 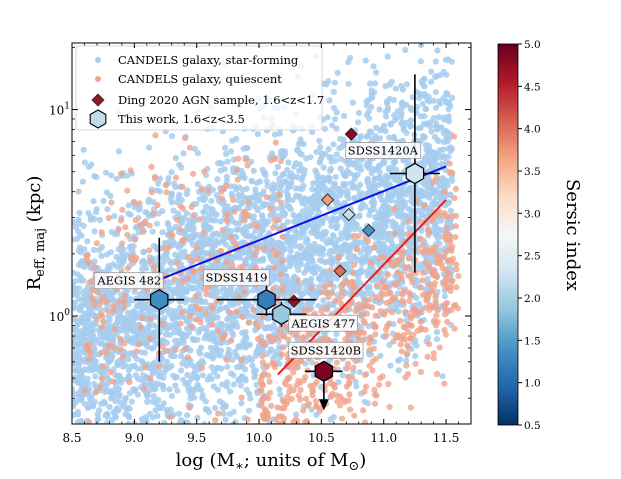 What do you see at coordinates (302, 223) in the screenshot?
I see `fit-line` at bounding box center [302, 223].